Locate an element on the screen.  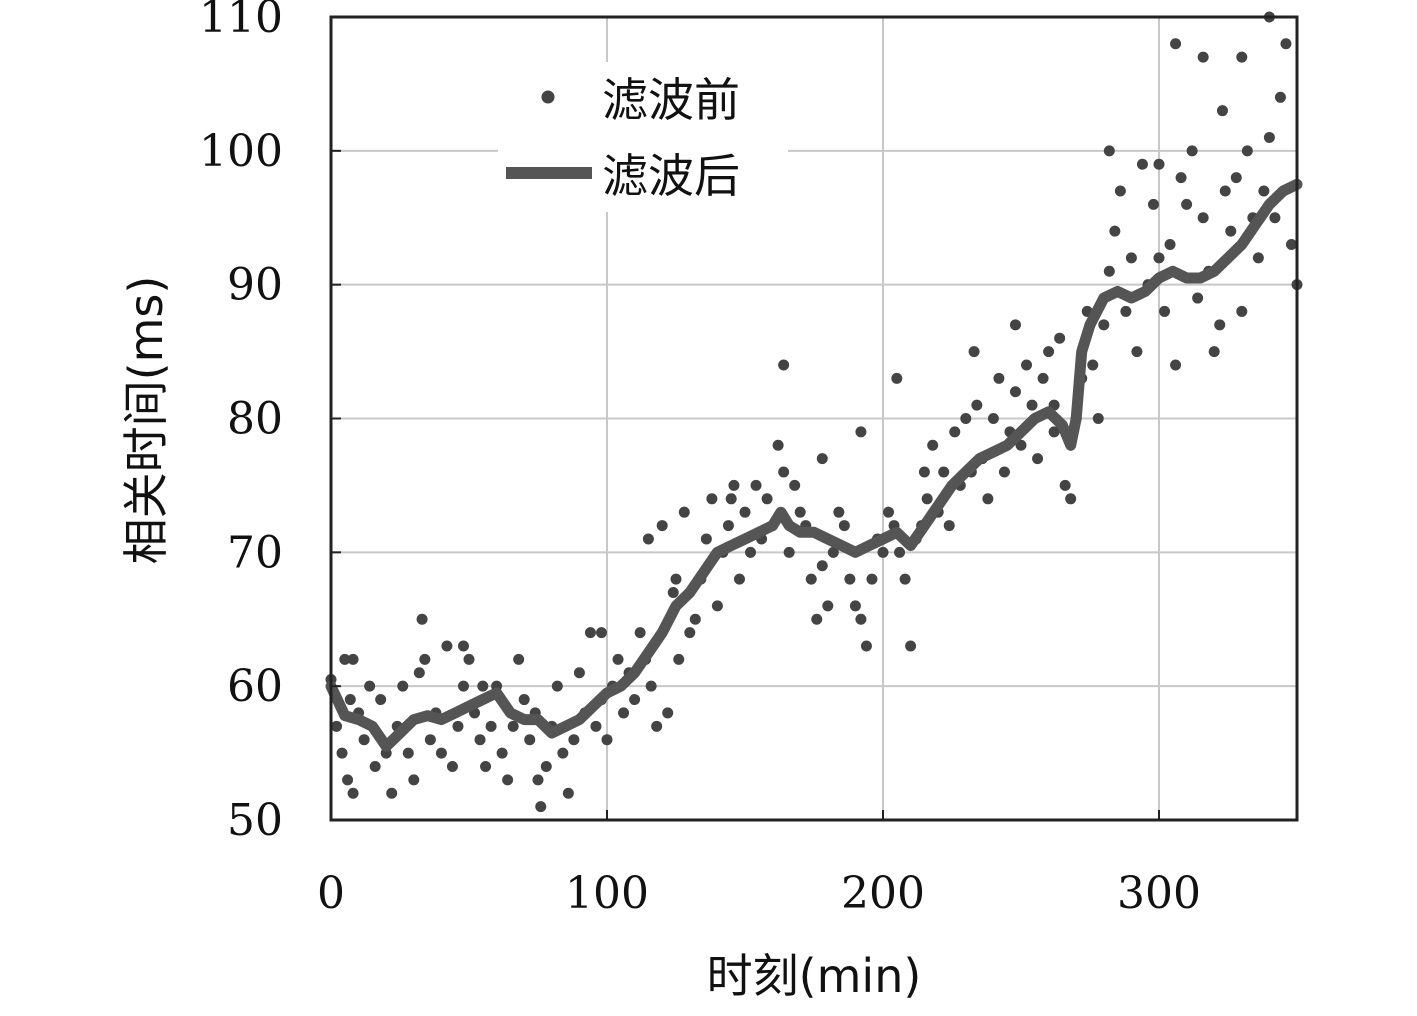
x-tick-label: 0 is located at coordinates (331, 893).